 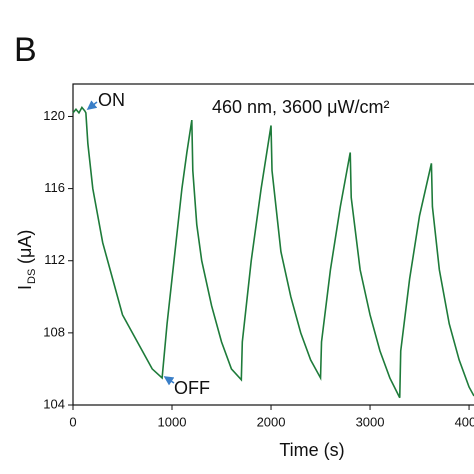 I want to click on y-axis-label: I DS (μA), so click(x=26, y=260).